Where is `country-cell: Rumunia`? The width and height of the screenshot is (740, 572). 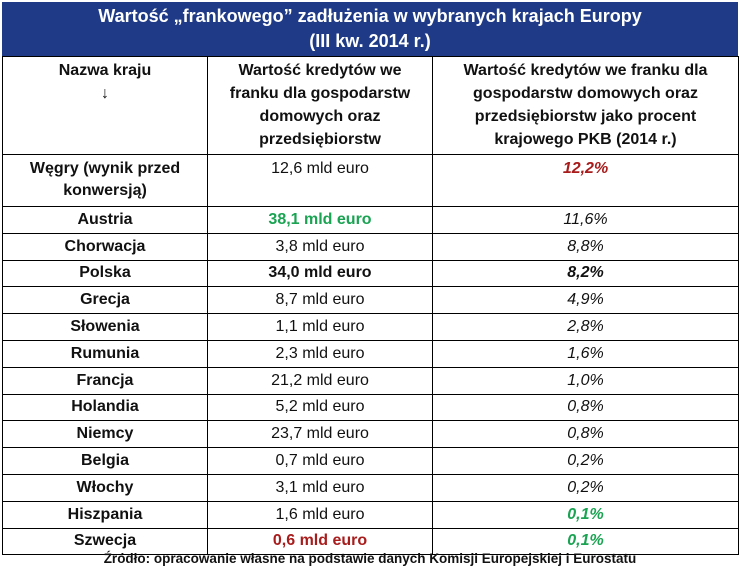
country-cell: Rumunia is located at coordinates (105, 353).